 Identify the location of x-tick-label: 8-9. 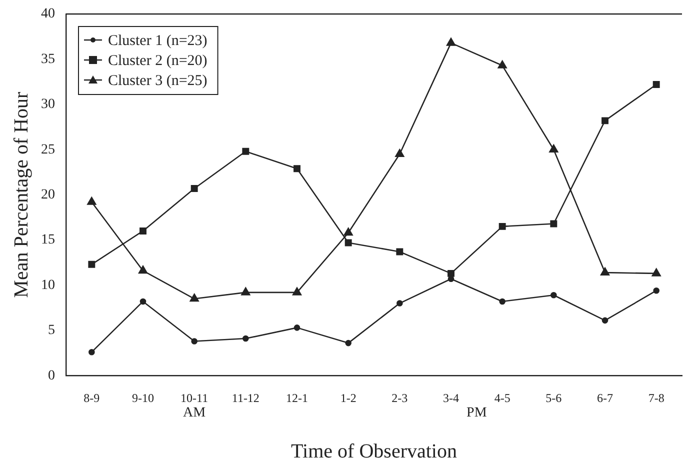
(92, 397).